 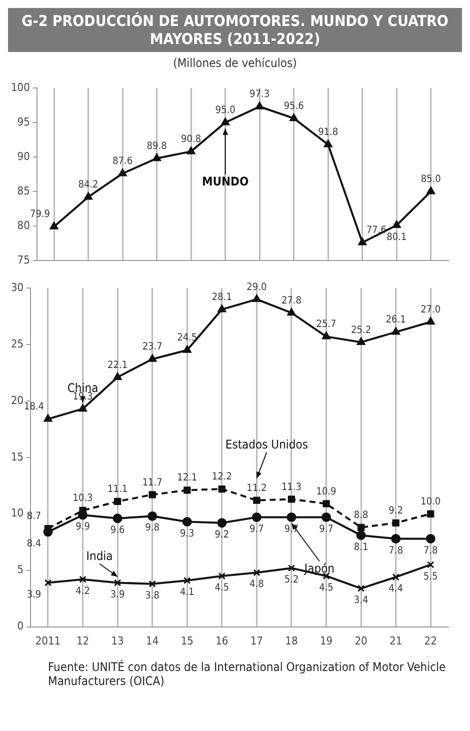 I want to click on data-label: 18.4, so click(x=34, y=407).